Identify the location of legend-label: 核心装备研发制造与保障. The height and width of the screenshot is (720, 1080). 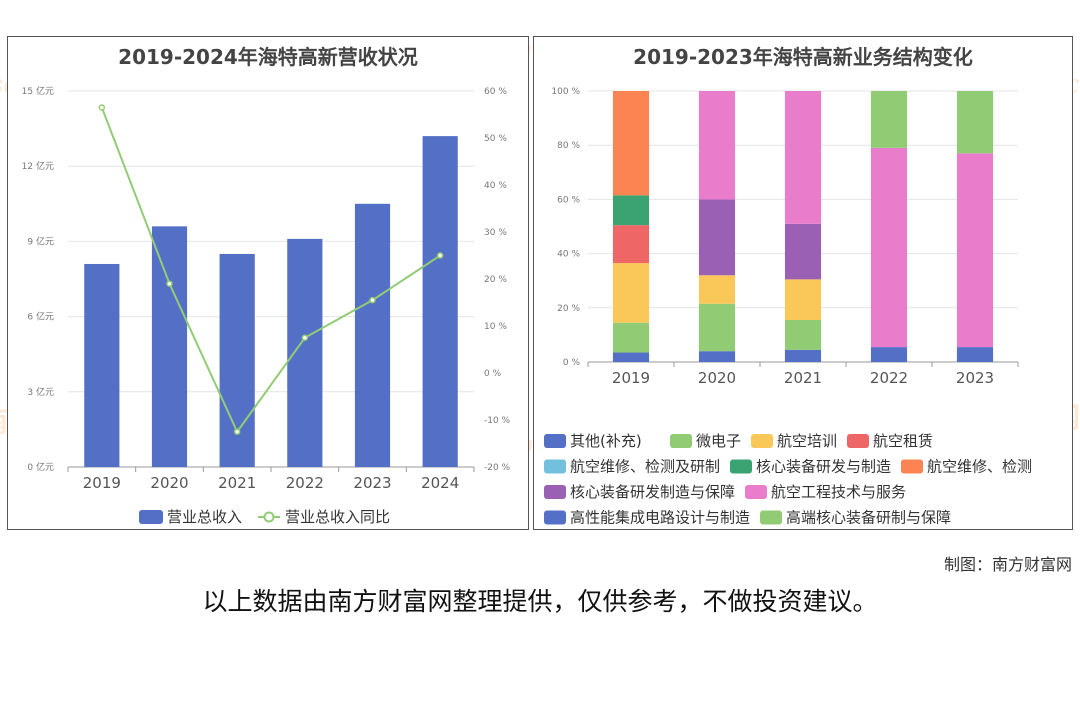
(652, 492).